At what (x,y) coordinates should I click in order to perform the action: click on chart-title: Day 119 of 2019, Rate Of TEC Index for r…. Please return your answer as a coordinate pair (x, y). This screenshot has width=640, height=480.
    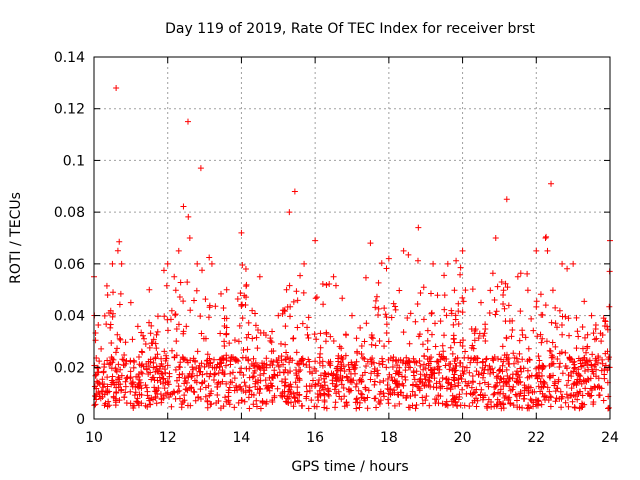
    Looking at the image, I should click on (350, 29).